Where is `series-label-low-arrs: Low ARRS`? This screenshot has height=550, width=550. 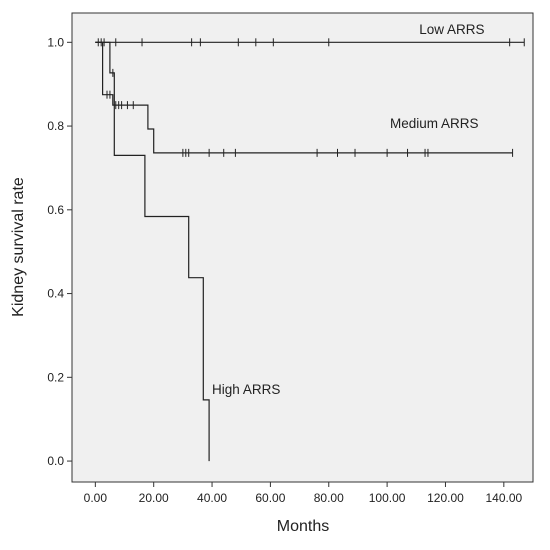
series-label-low-arrs: Low ARRS is located at coordinates (451, 29).